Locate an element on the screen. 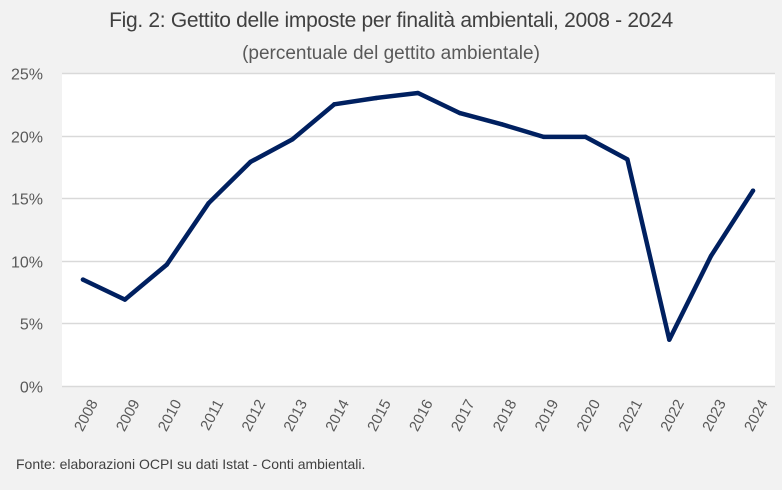  y-tick-label: 25% is located at coordinates (27, 75).